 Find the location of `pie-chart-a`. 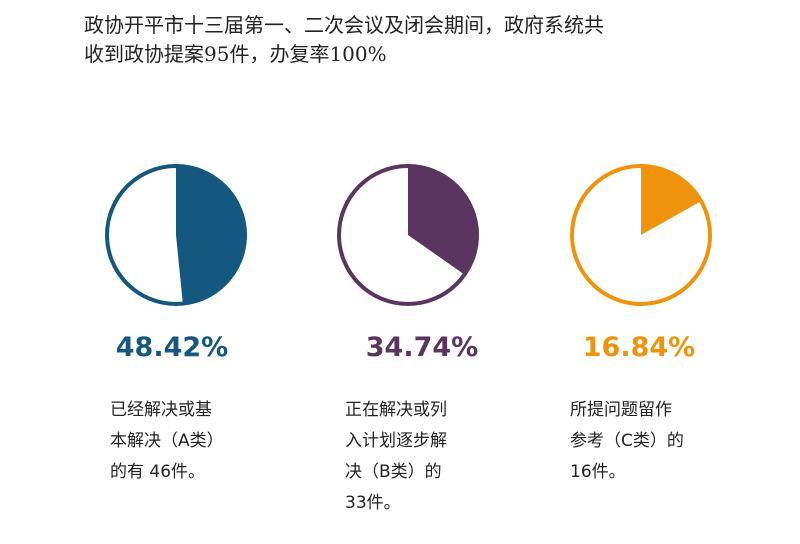

pie-chart-a is located at coordinates (176, 235).